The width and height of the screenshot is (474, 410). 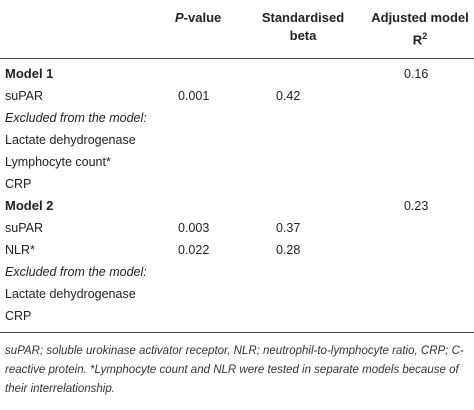 What do you see at coordinates (237, 162) in the screenshot?
I see `table-row: Lymphocyte count*` at bounding box center [237, 162].